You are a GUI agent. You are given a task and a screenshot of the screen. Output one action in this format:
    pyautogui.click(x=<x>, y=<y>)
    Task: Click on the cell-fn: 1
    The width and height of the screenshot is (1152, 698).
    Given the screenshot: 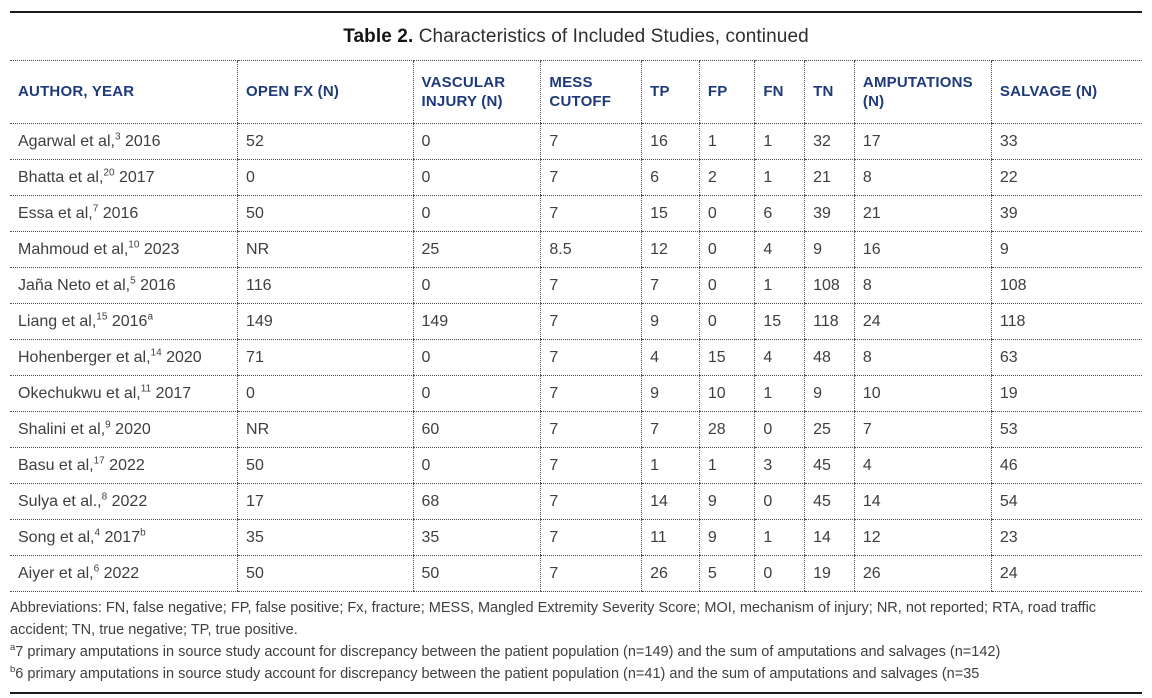 What is the action you would take?
    pyautogui.click(x=779, y=177)
    